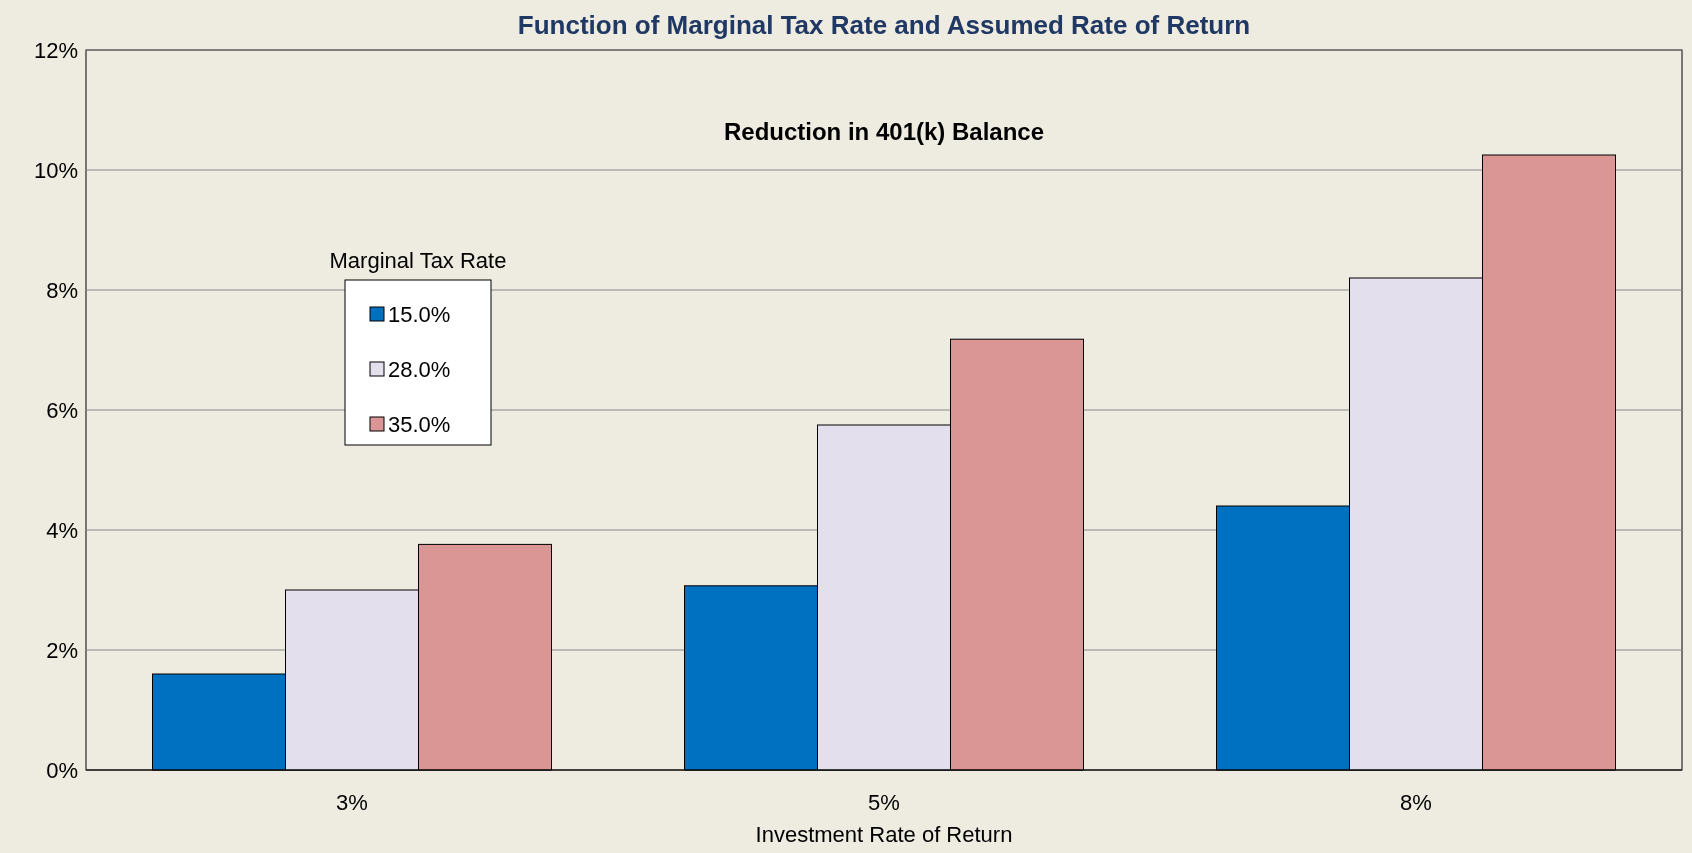 The image size is (1692, 853). What do you see at coordinates (884, 802) in the screenshot?
I see `x-tick-label: 5%` at bounding box center [884, 802].